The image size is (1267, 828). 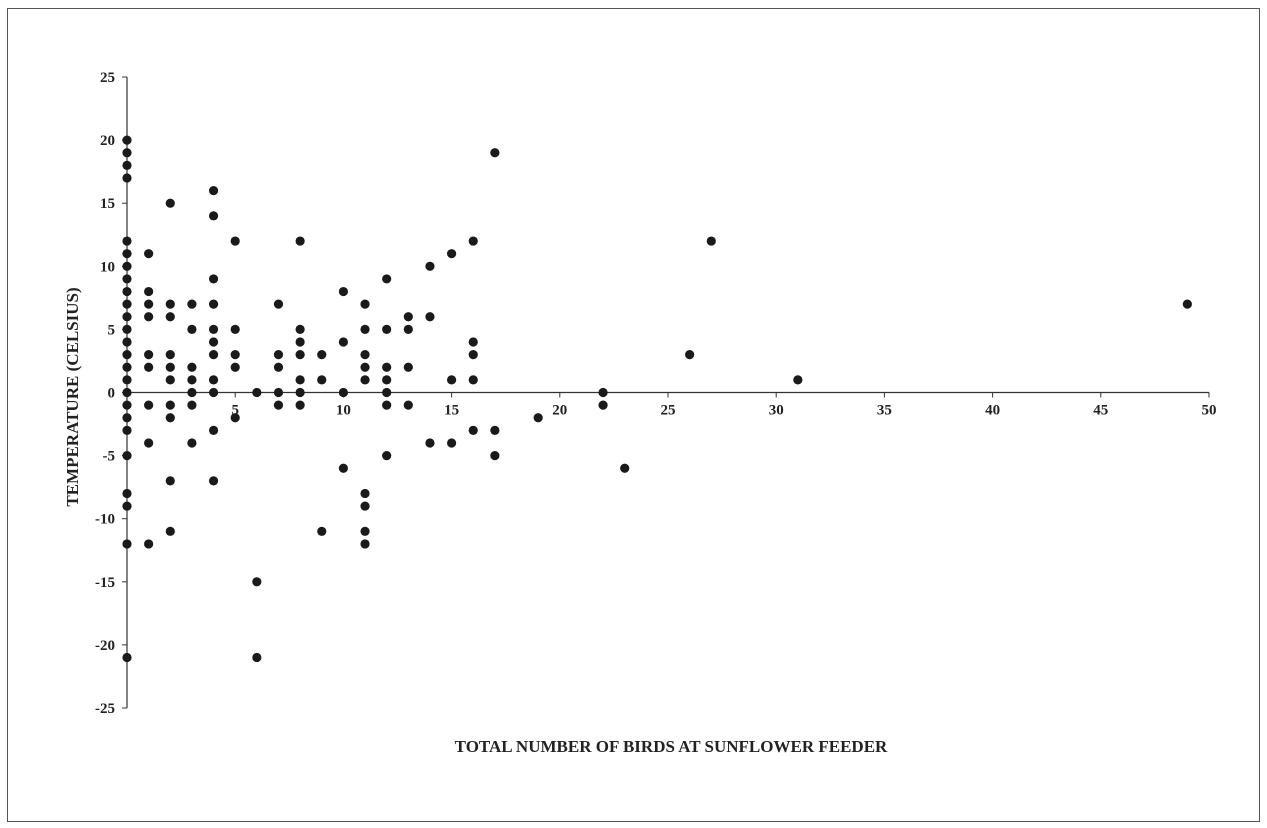 I want to click on x-tick-label: 40, so click(x=992, y=411).